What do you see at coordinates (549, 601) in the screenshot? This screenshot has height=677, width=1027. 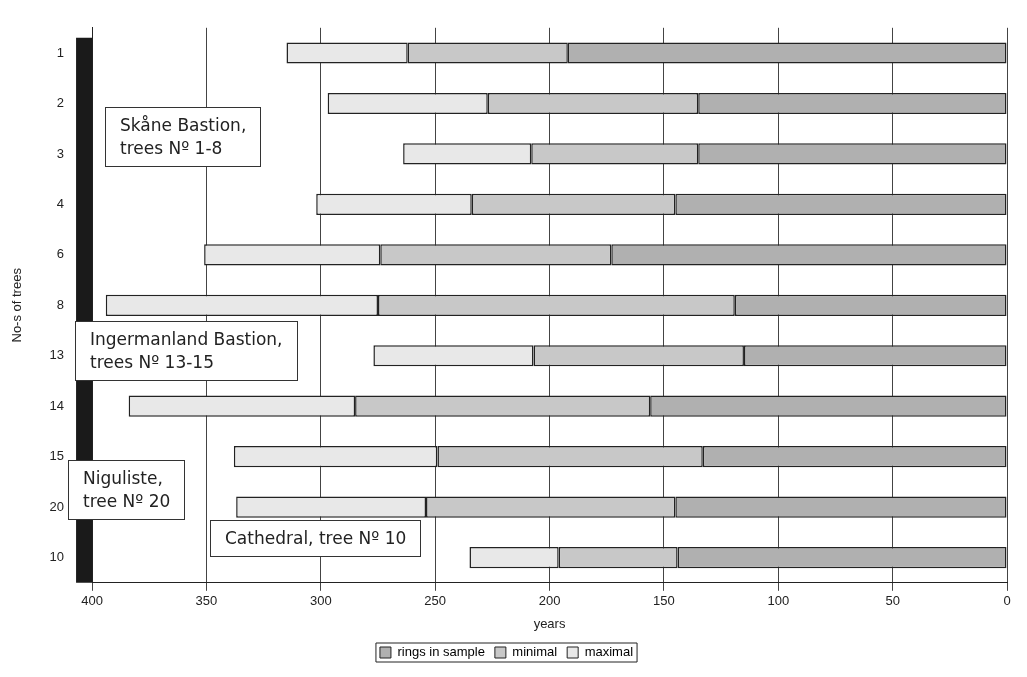 I see `x-tick-label: 200` at bounding box center [549, 601].